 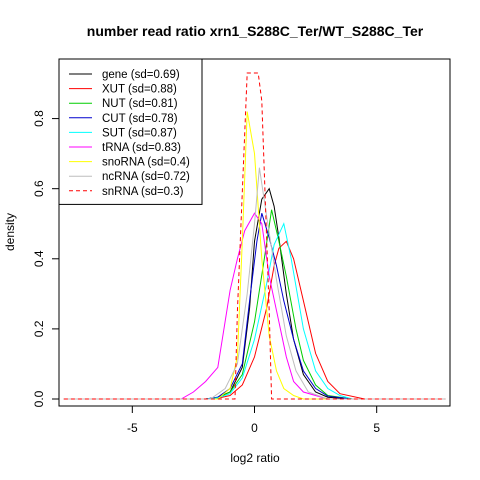 What do you see at coordinates (141, 75) in the screenshot?
I see `legend-label: gene (sd=0.69)` at bounding box center [141, 75].